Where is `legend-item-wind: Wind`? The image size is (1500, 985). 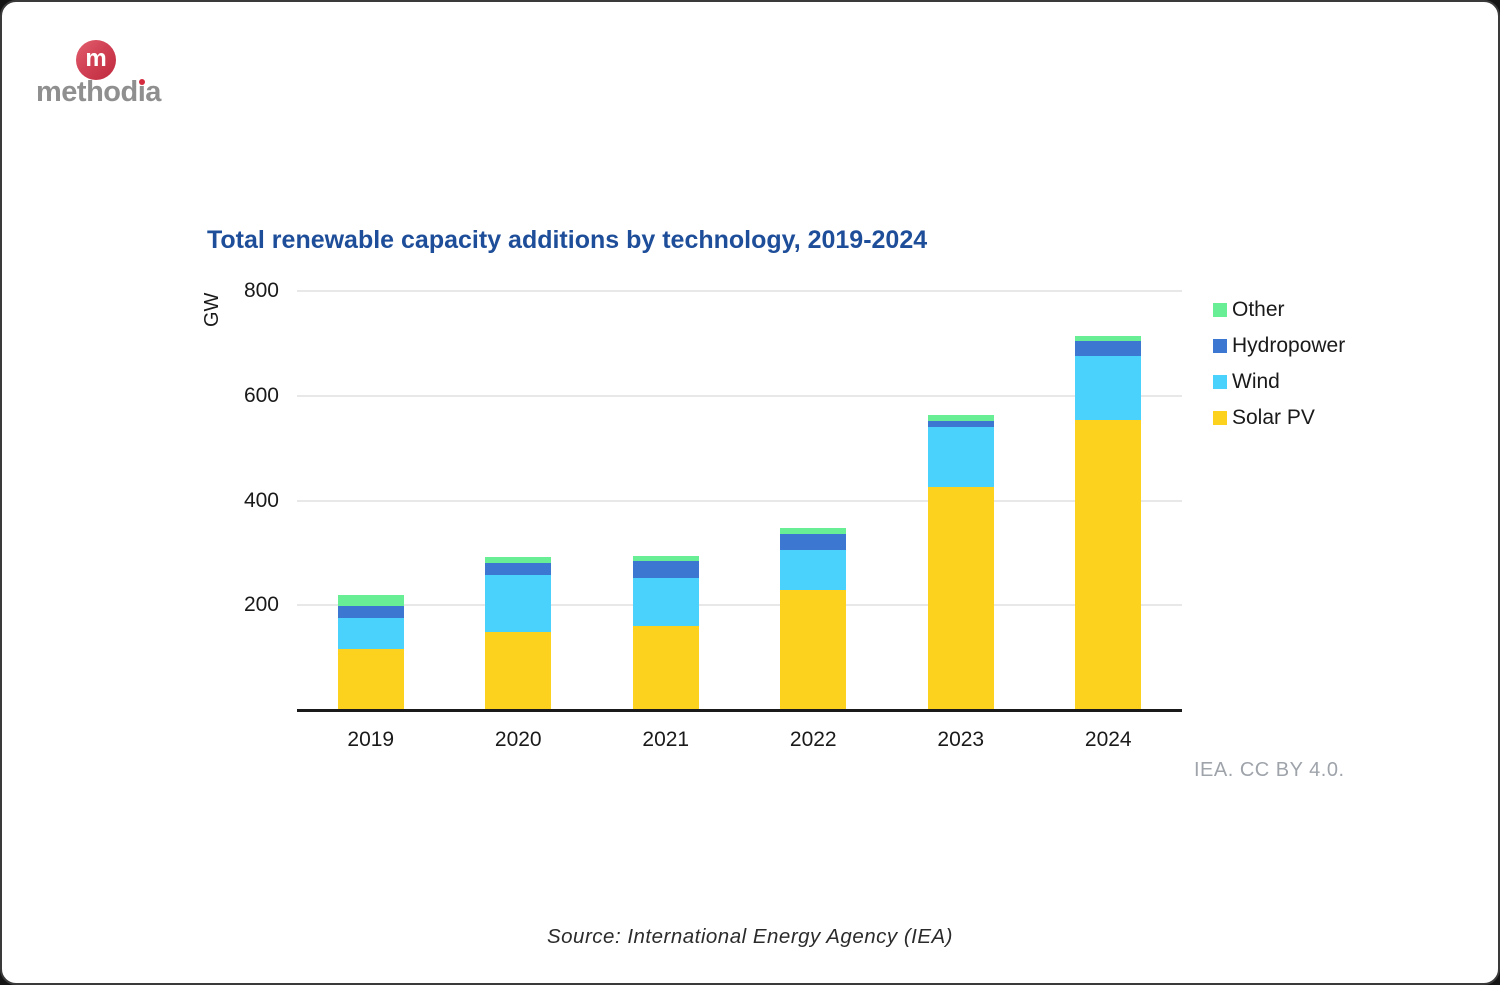
legend-item-wind: Wind is located at coordinates (1279, 381).